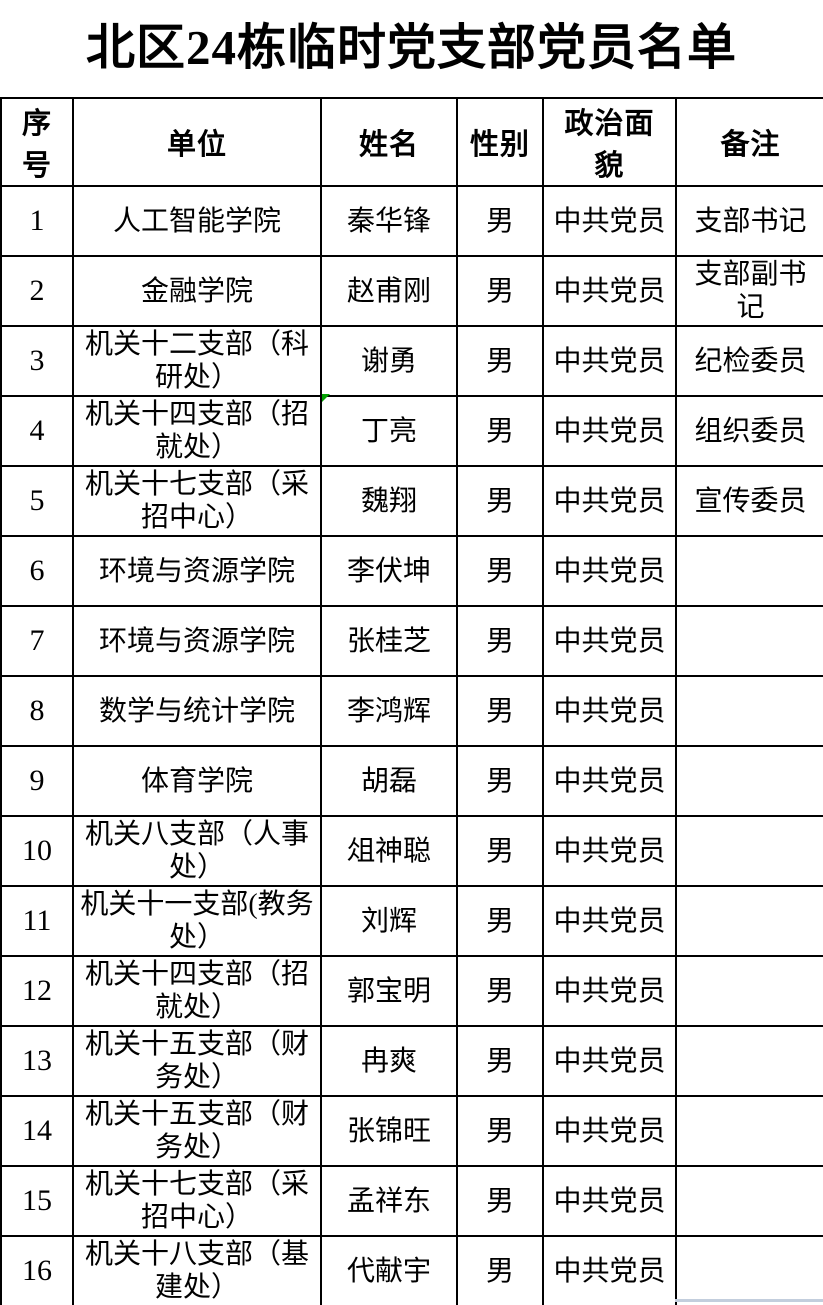 This screenshot has width=823, height=1305. Describe the element at coordinates (389, 291) in the screenshot. I see `cell-name: 赵甫刚` at that location.